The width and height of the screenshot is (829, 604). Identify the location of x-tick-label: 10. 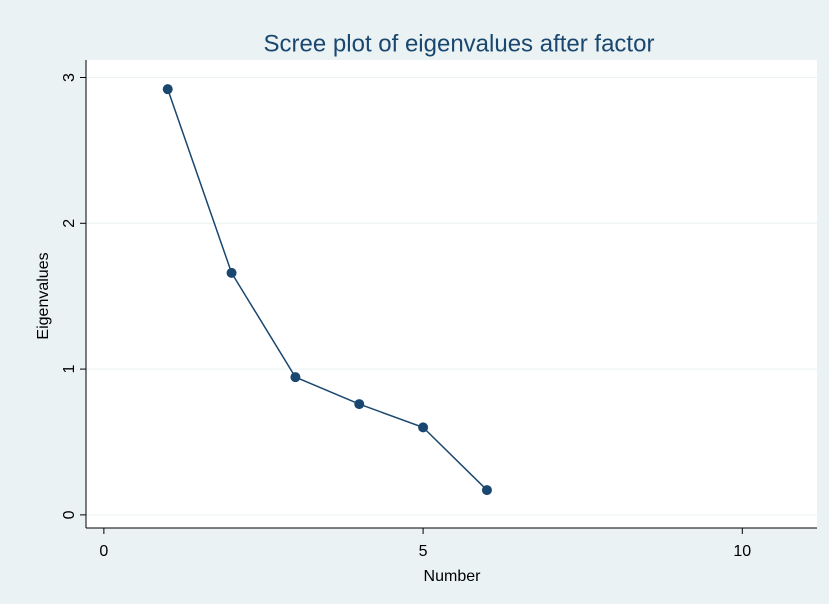
(742, 551).